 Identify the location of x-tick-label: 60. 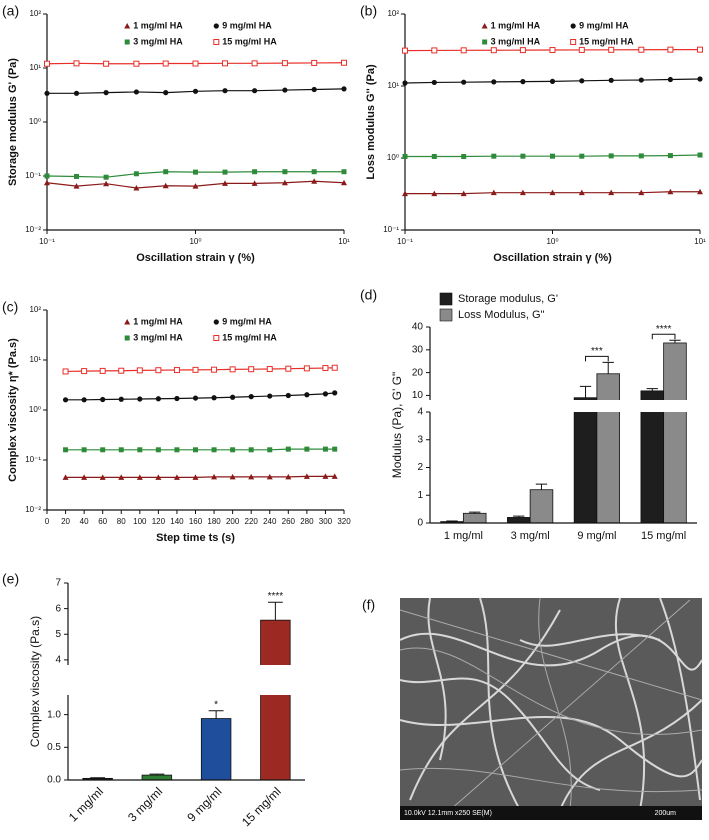
(102, 521).